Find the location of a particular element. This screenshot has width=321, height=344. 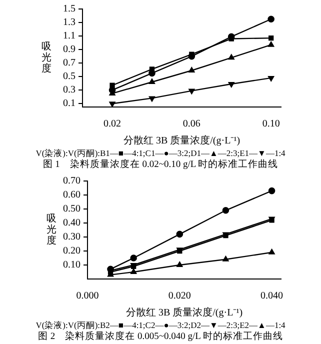

y-tick-label: 0.3 is located at coordinates (69, 90).